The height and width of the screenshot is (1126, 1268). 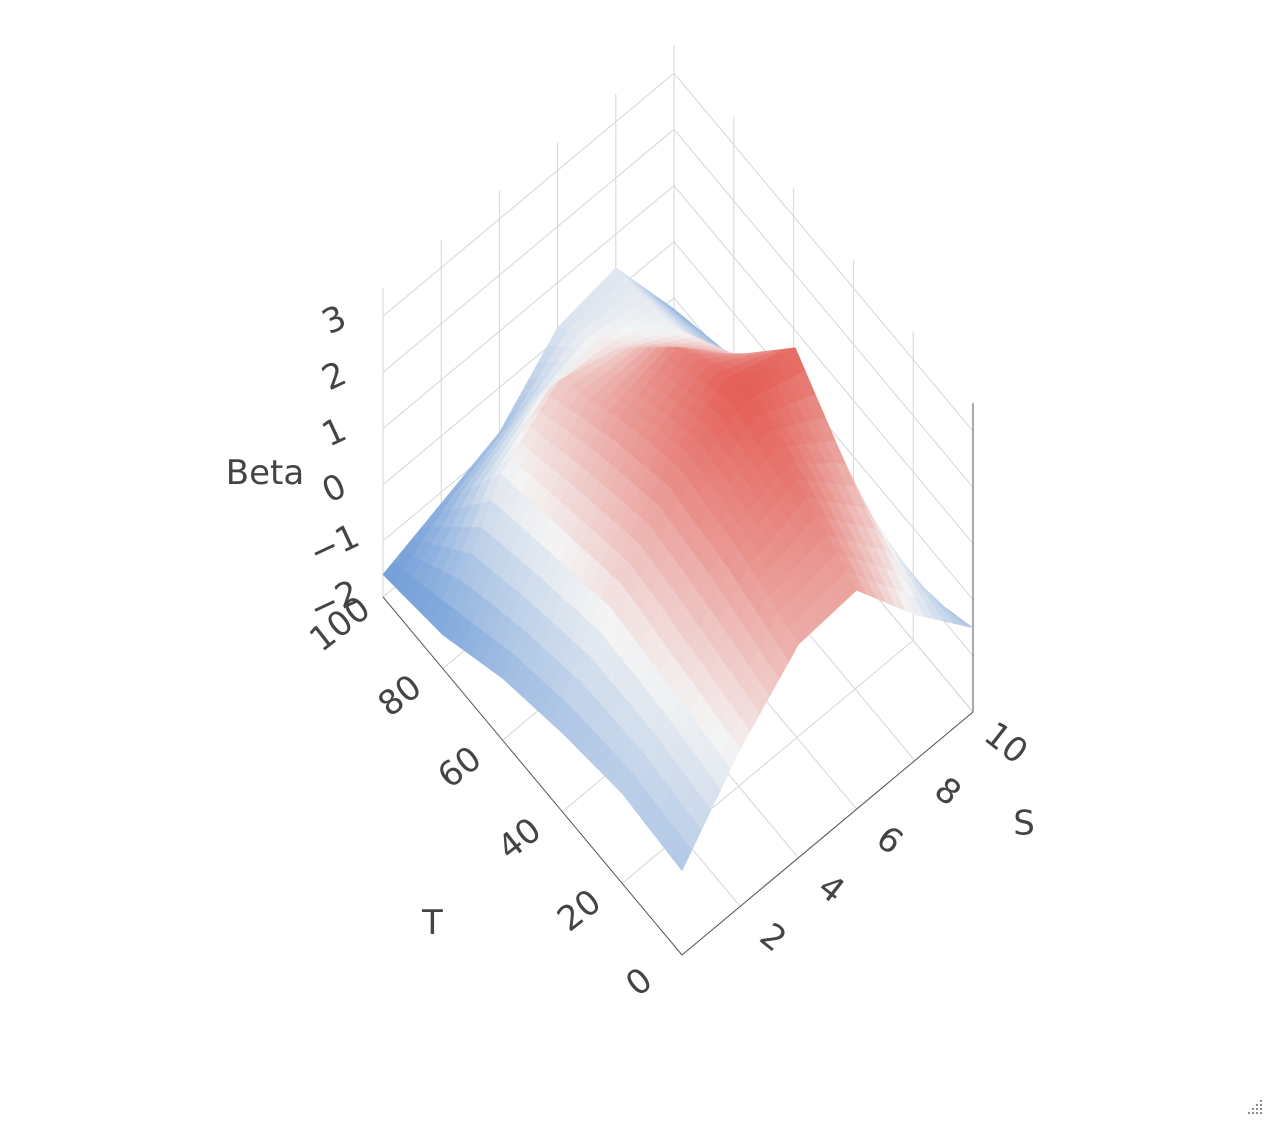 What do you see at coordinates (639, 982) in the screenshot?
I see `t-tick-label: 0` at bounding box center [639, 982].